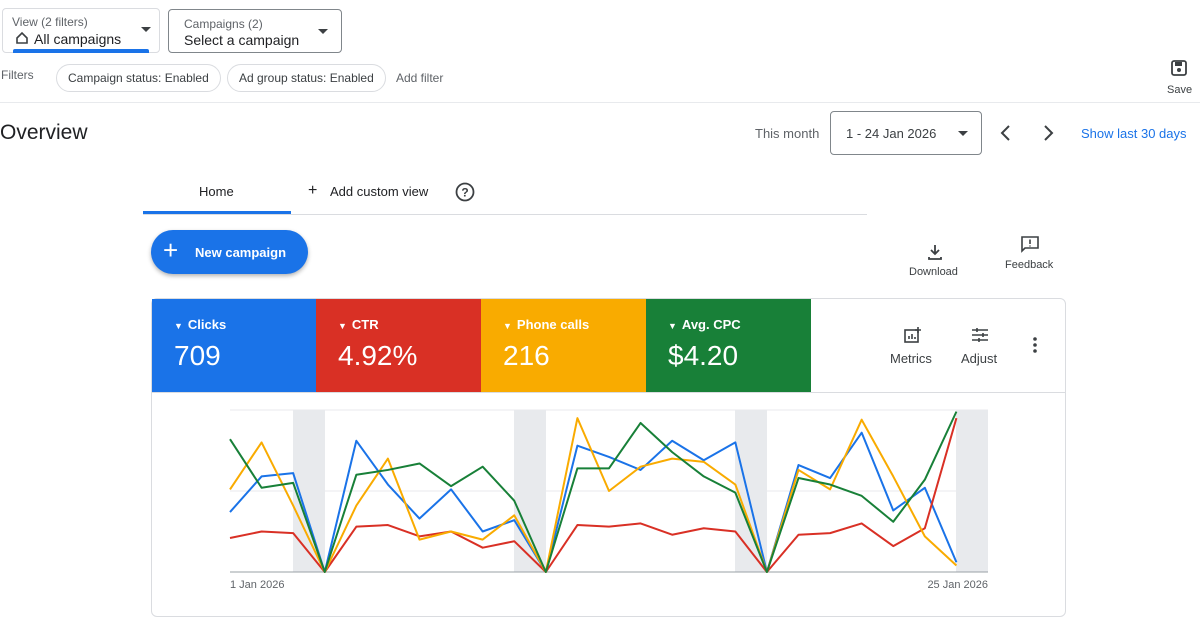 This screenshot has width=1200, height=627. I want to click on scorecard-value: 216, so click(526, 355).